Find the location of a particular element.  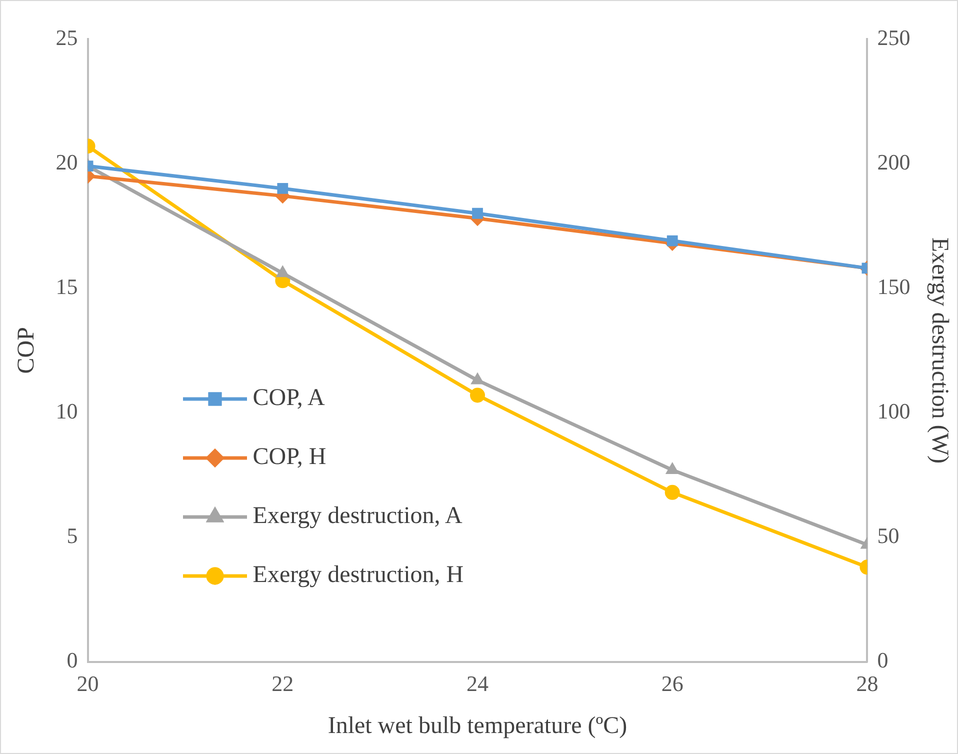

legend-label: Exergy destruction, A is located at coordinates (357, 516).